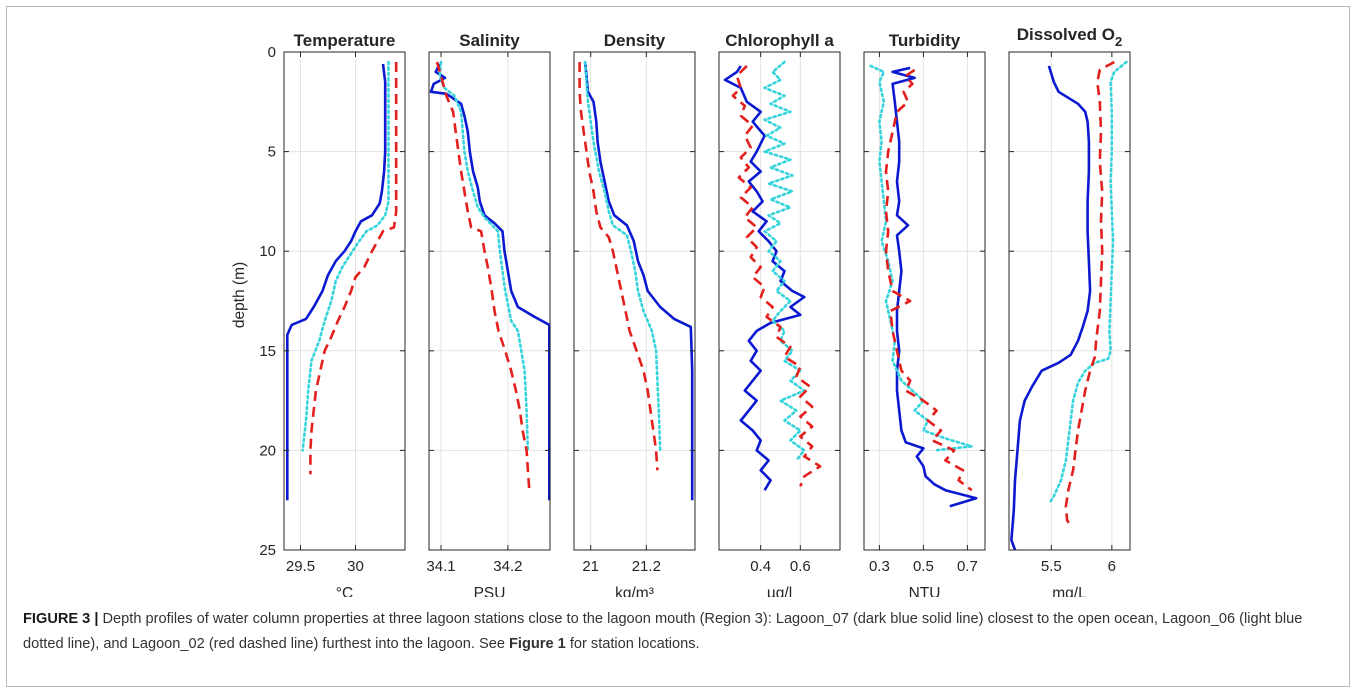  Describe the element at coordinates (634, 591) in the screenshot. I see `x-axis-label: kg/m³` at that location.